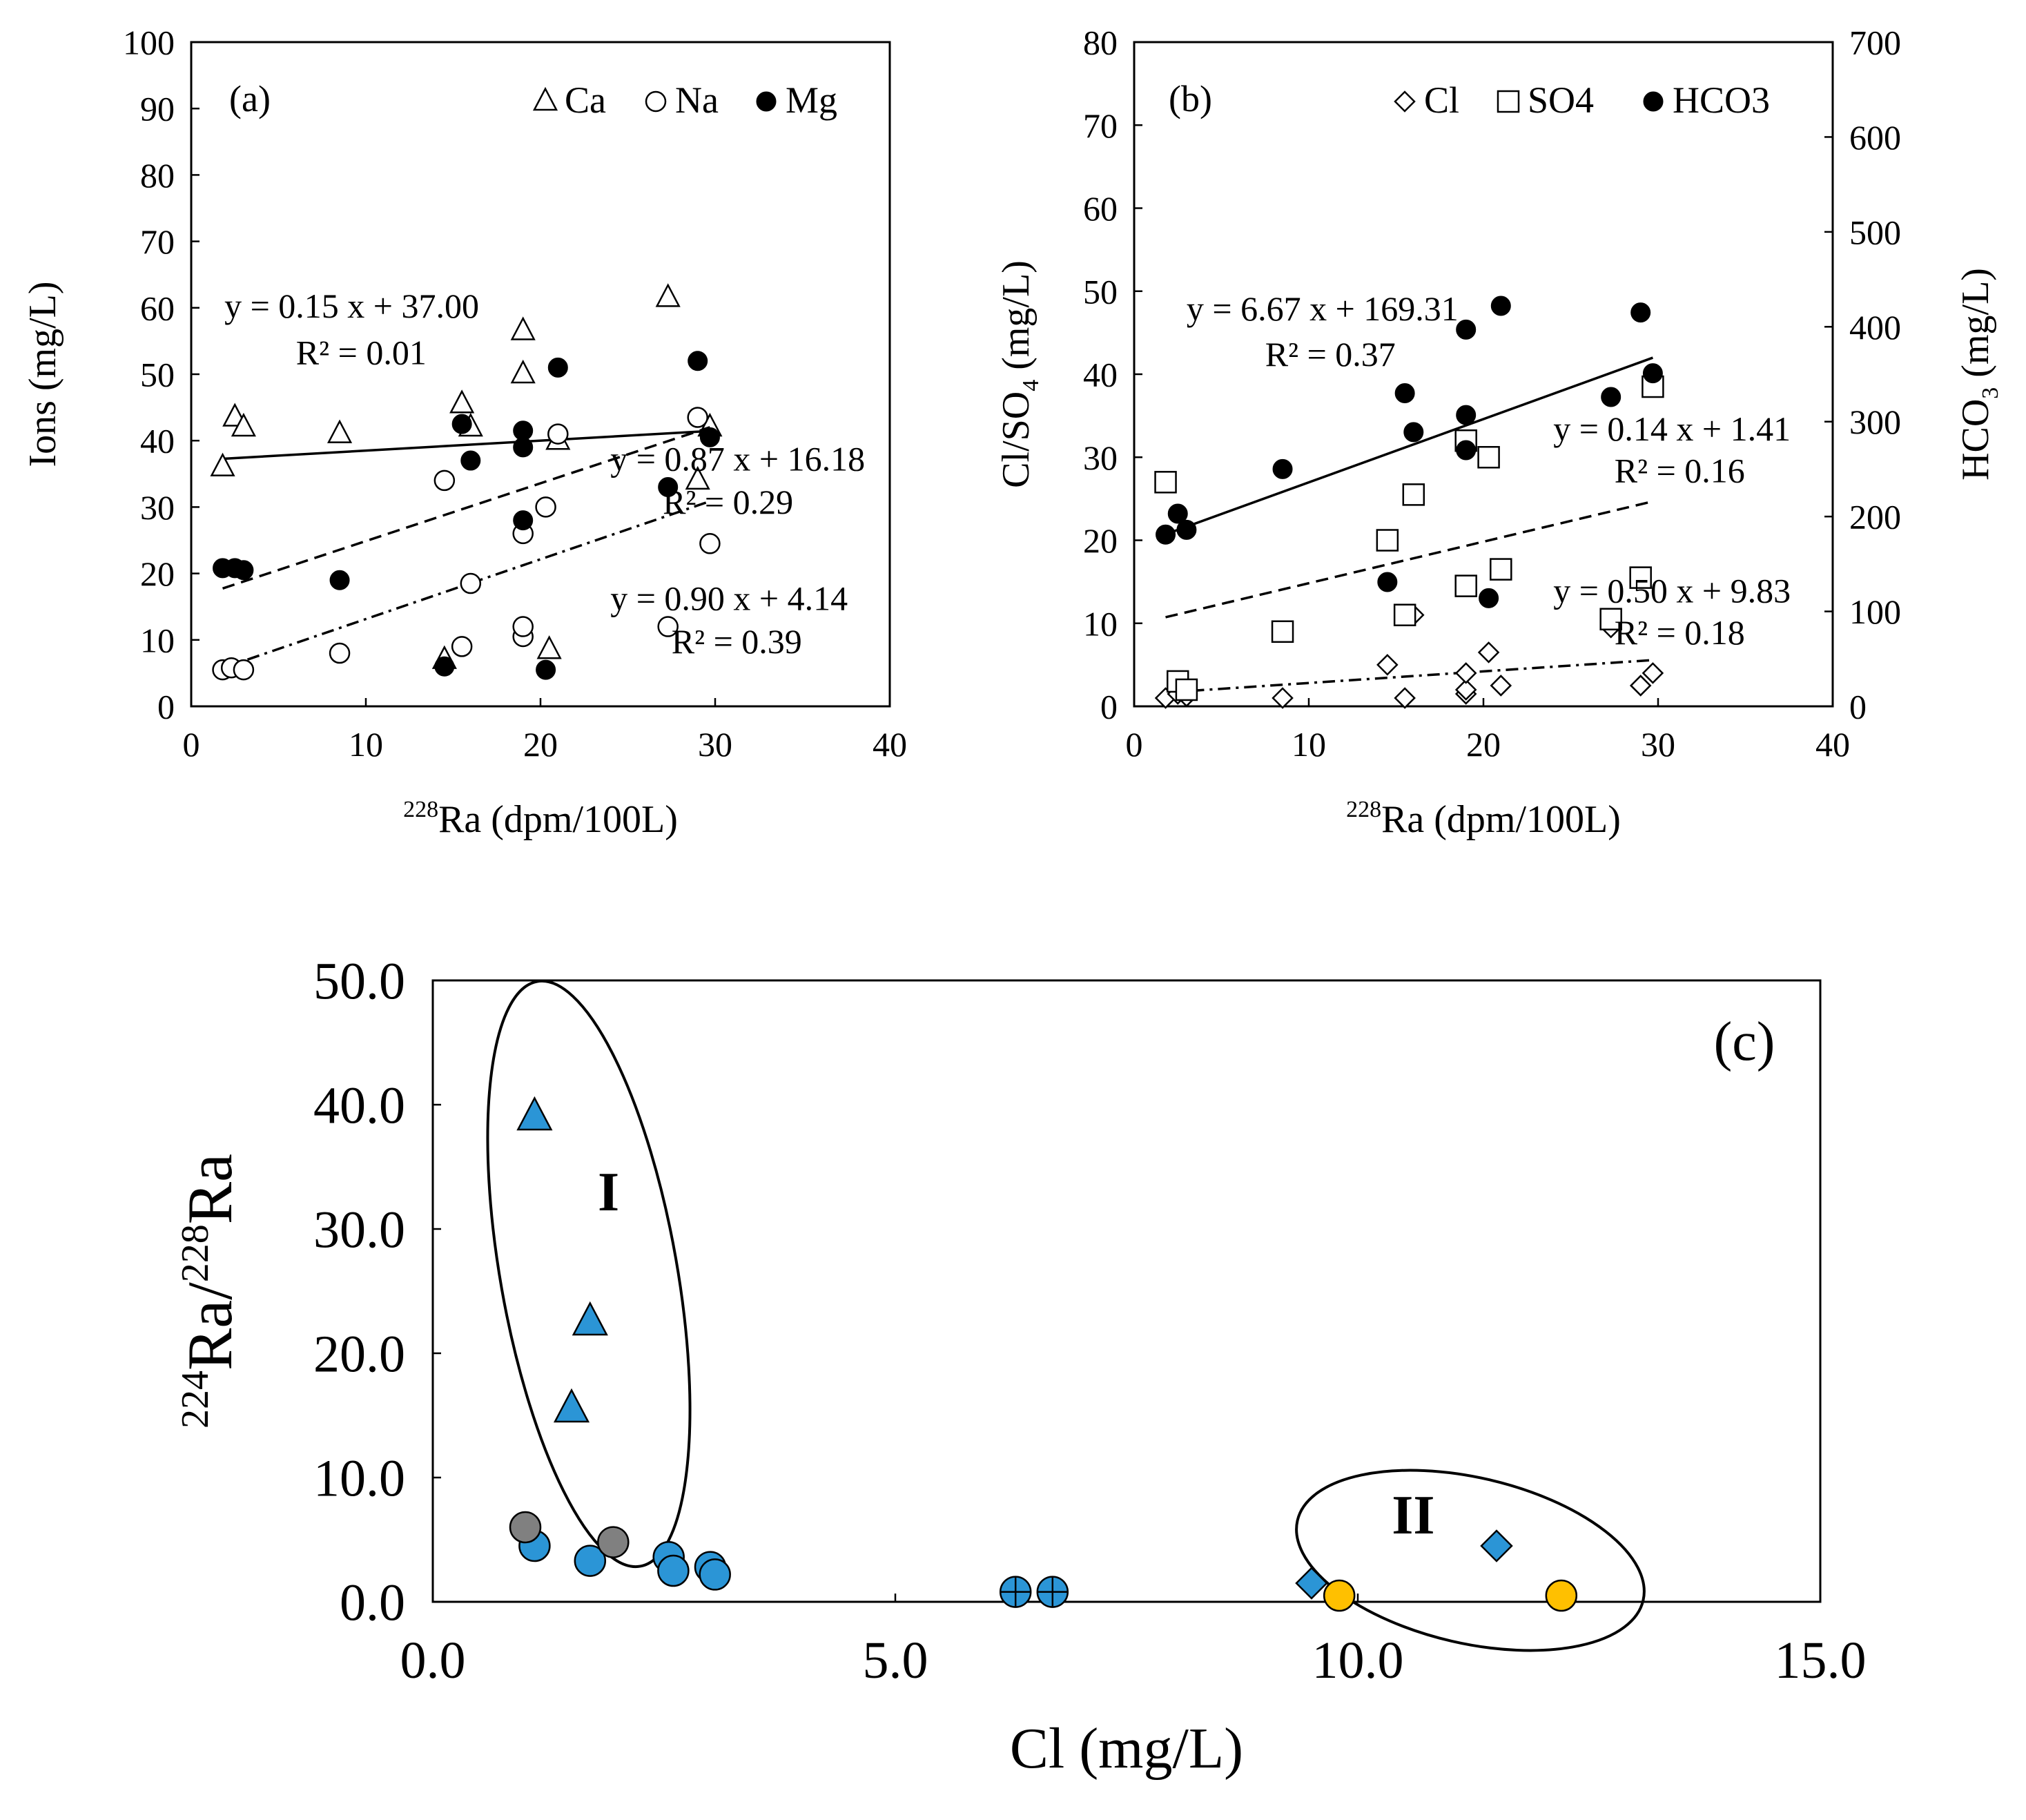 The image size is (2026, 1820). I want to click on b-cl-trendline, so click(1409, 676).